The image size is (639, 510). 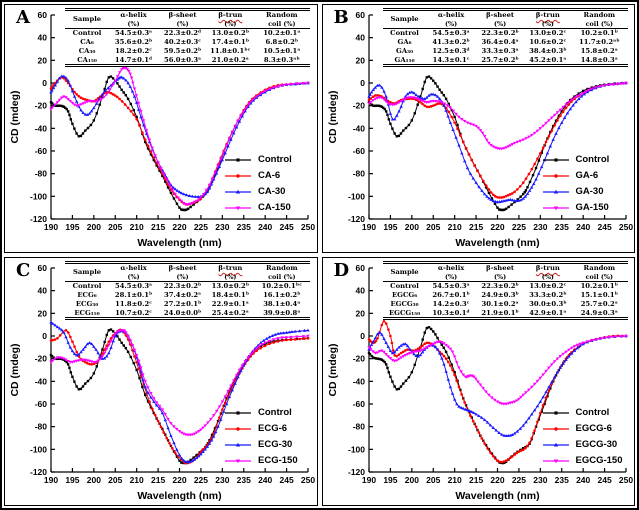 I want to click on table-cell: 33.3±0.3ᵃ, so click(x=500, y=50).